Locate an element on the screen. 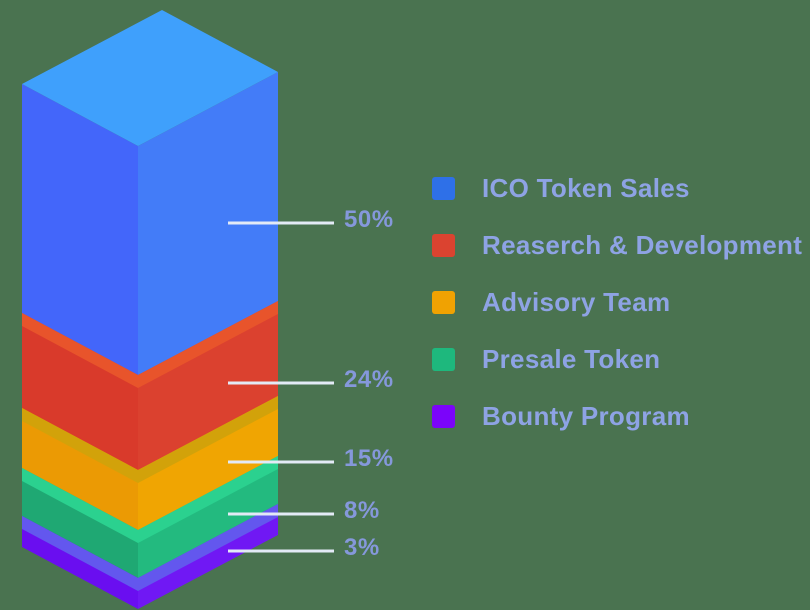 The image size is (810, 610). segment-reaserch-development is located at coordinates (150, 386).